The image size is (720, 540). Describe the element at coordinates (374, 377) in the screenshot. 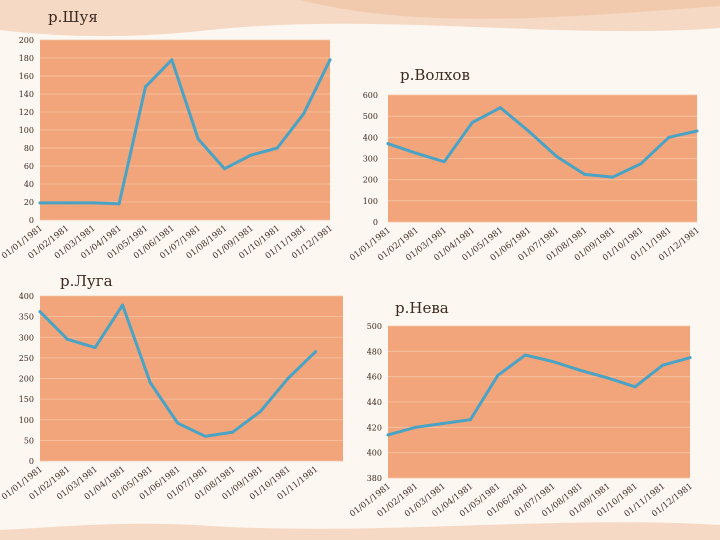

I see `y-tick-label: 460` at that location.